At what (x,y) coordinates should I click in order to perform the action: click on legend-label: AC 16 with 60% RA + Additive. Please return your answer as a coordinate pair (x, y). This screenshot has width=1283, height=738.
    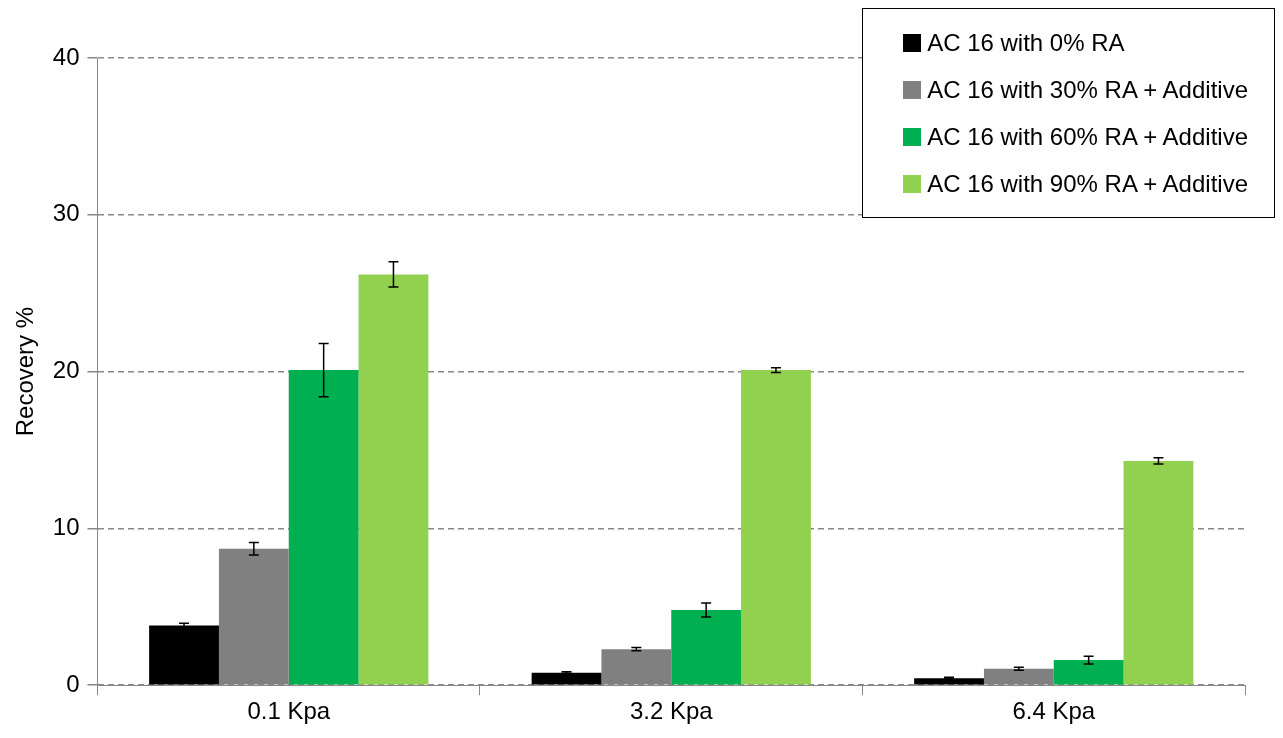
    Looking at the image, I should click on (1087, 136).